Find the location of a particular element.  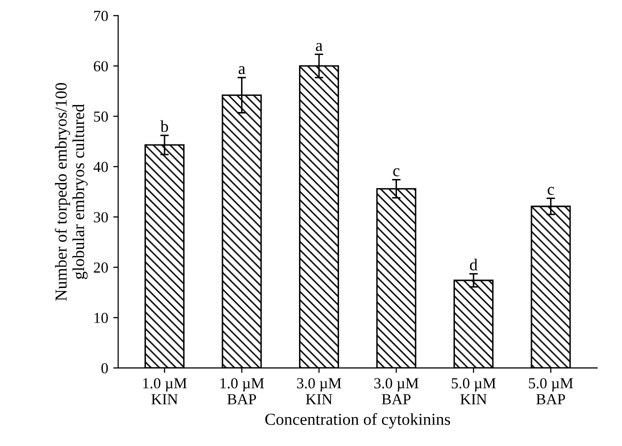

y-tick-label: 60 is located at coordinates (101, 66).